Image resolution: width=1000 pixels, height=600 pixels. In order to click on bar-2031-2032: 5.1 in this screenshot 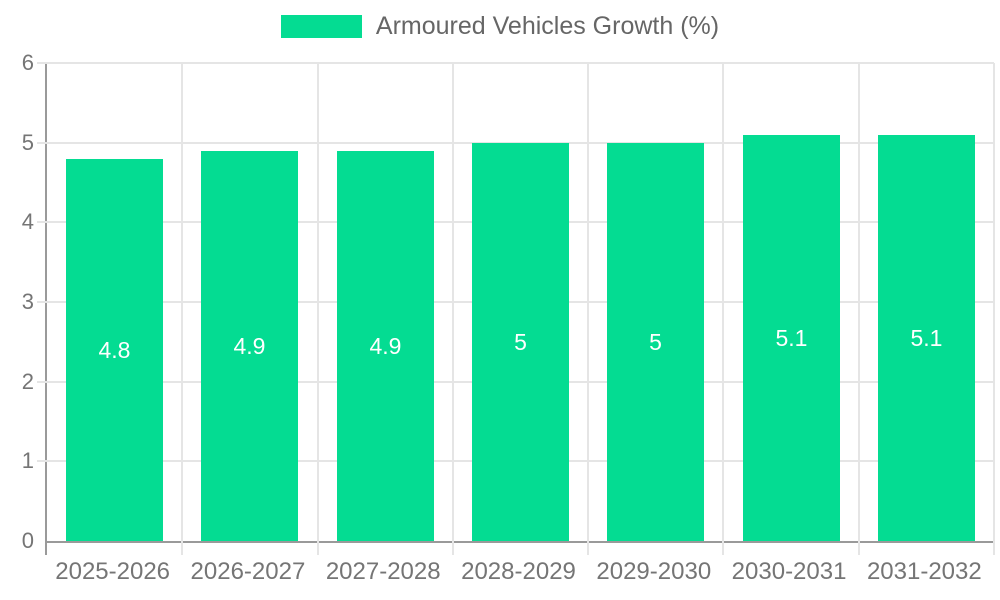, I will do `click(926, 338)`.